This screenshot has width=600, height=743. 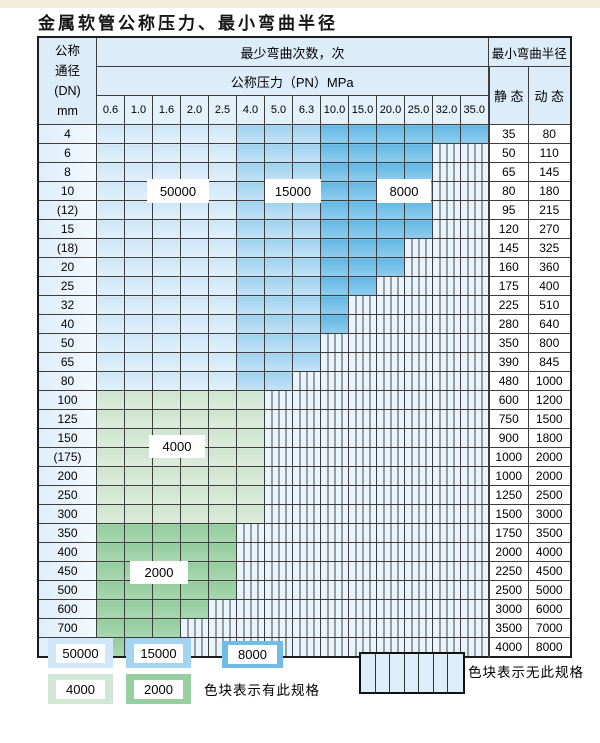 What do you see at coordinates (67, 438) in the screenshot?
I see `dn-label: 150` at bounding box center [67, 438].